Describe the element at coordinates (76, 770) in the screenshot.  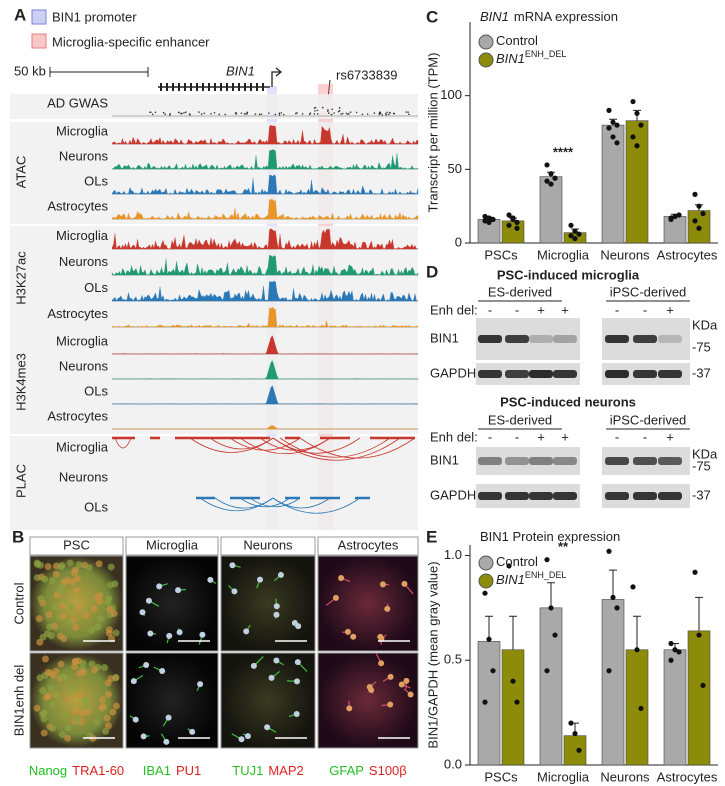
I see `stain-label: Nanog TRA1-60` at that location.